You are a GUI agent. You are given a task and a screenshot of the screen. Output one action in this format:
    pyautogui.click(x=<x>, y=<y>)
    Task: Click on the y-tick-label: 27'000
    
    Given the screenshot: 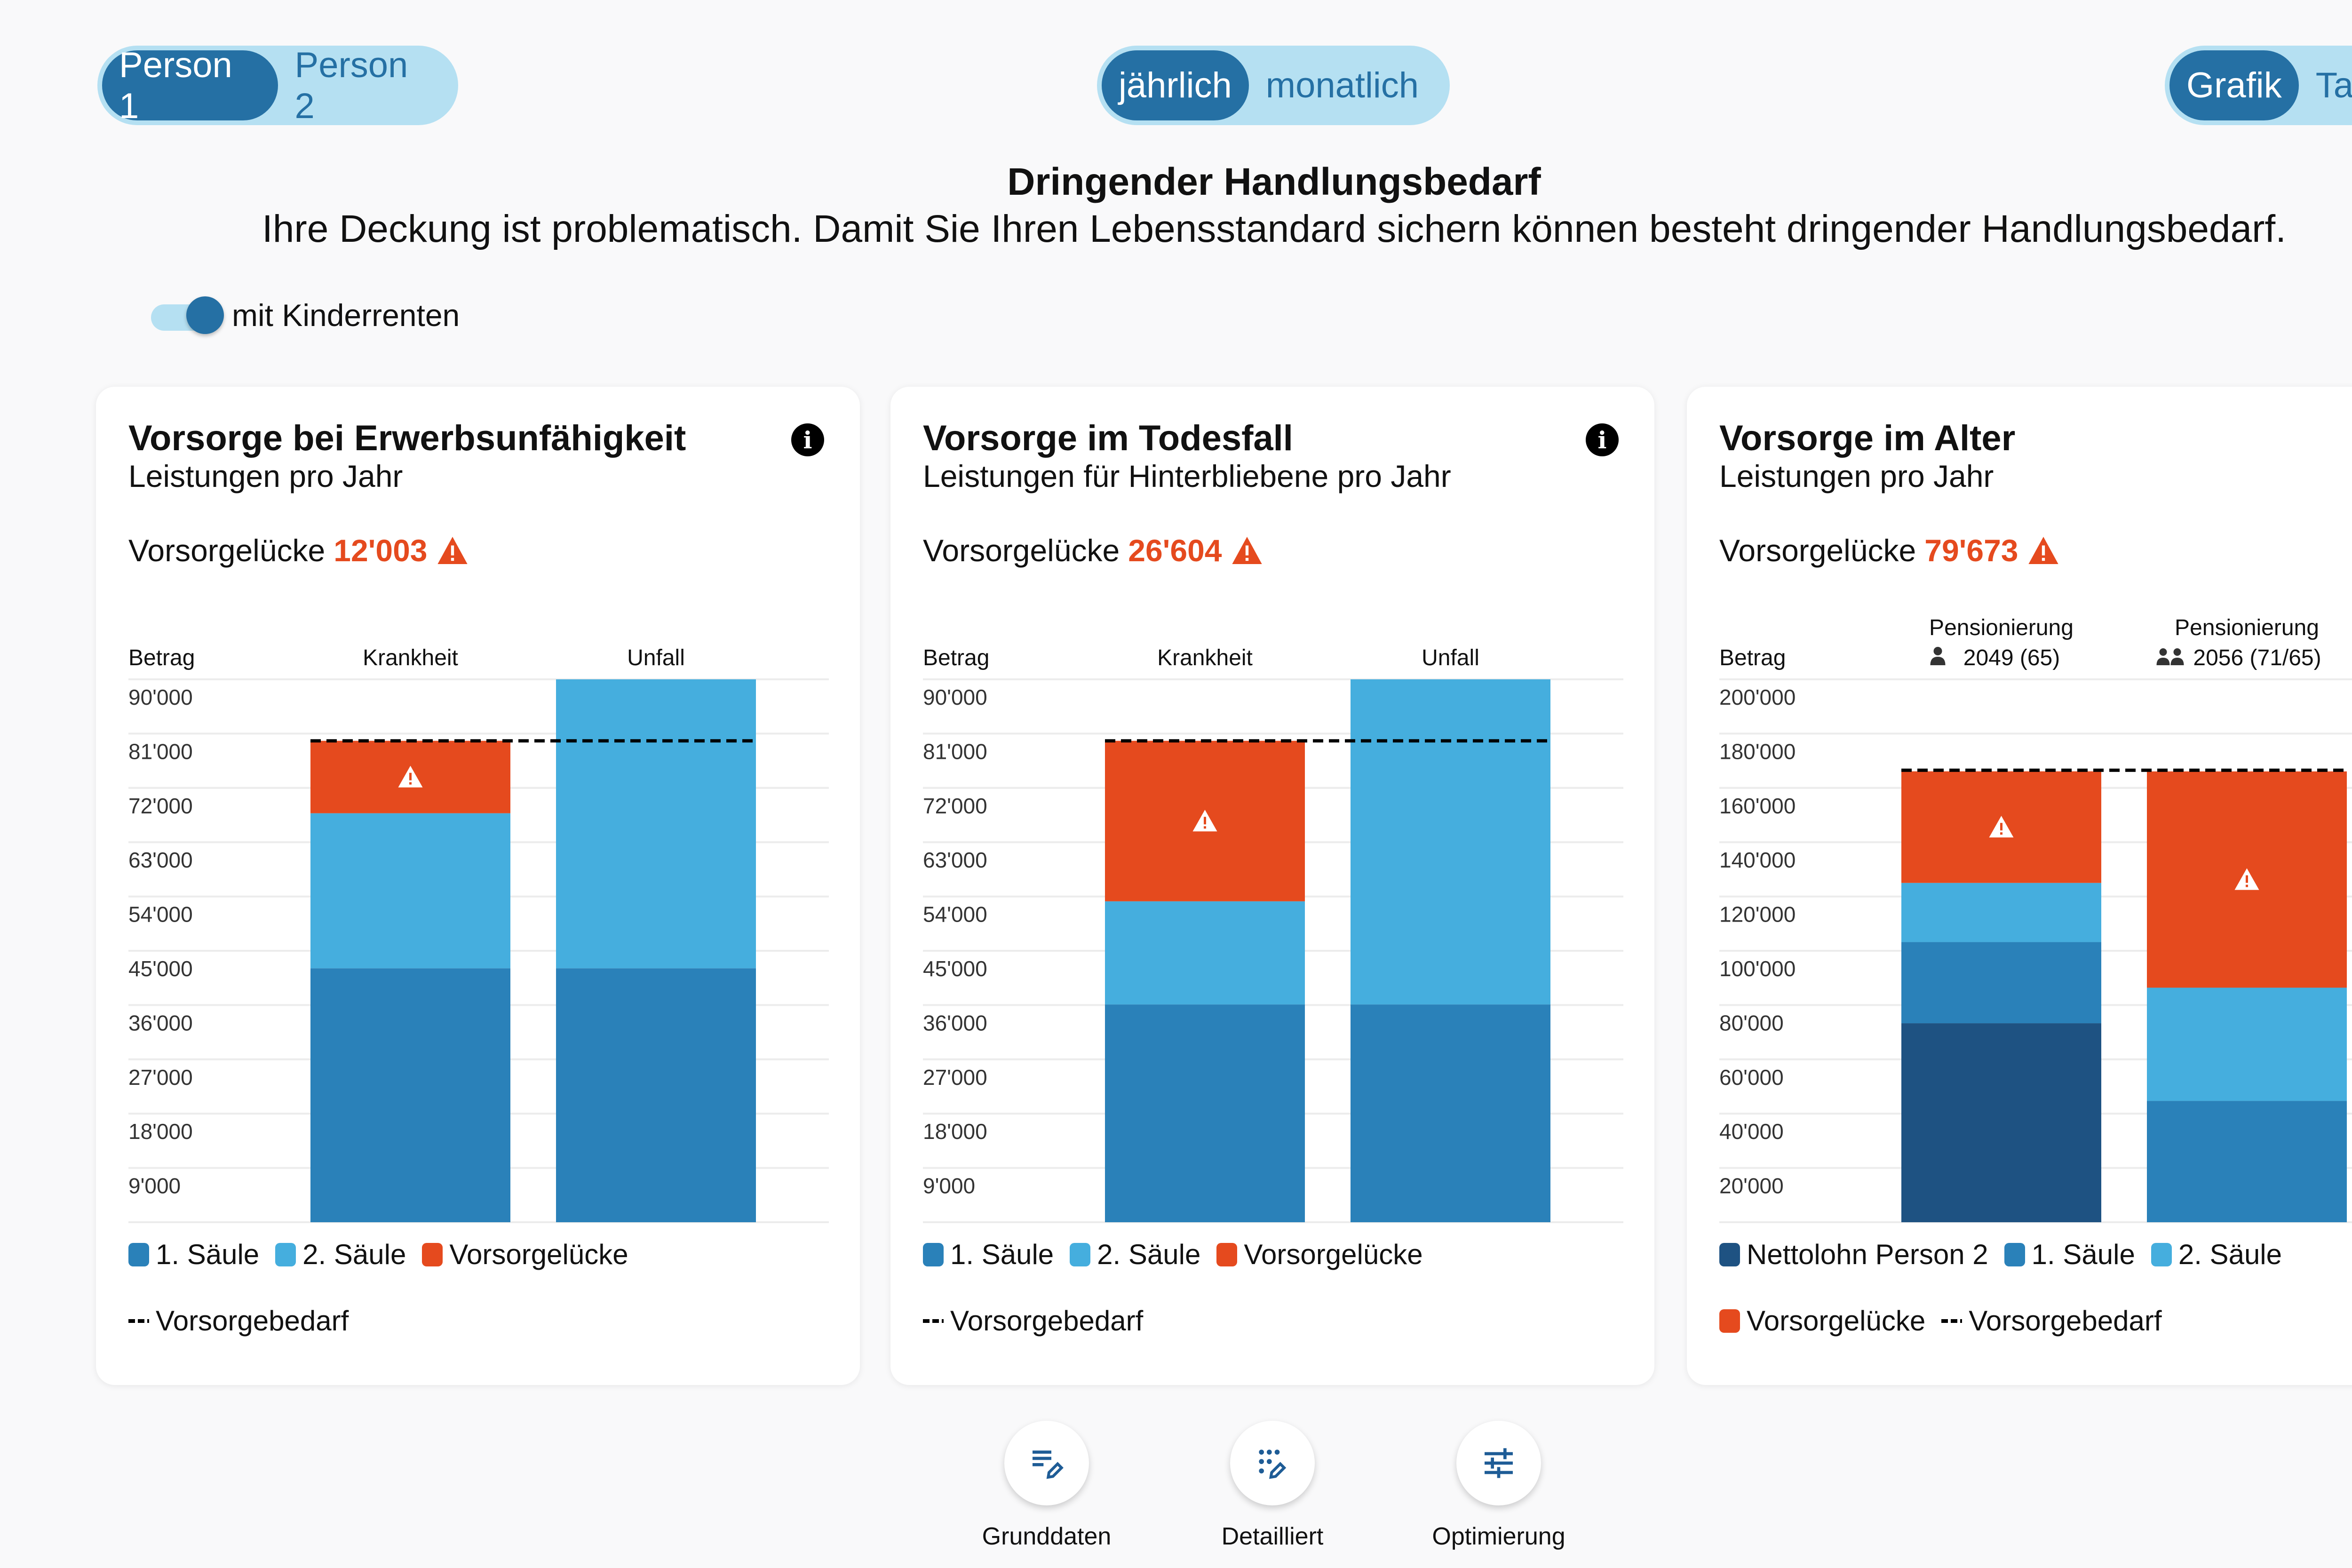 What is the action you would take?
    pyautogui.click(x=955, y=1077)
    